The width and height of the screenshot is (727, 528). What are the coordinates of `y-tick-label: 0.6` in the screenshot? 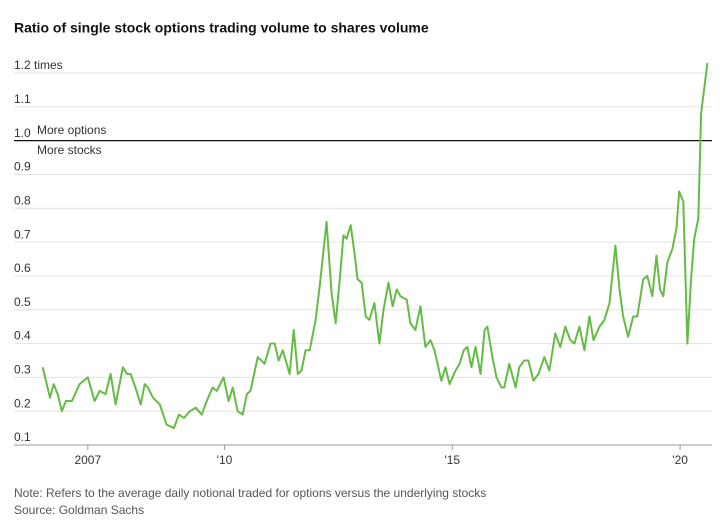 It's located at (22, 268).